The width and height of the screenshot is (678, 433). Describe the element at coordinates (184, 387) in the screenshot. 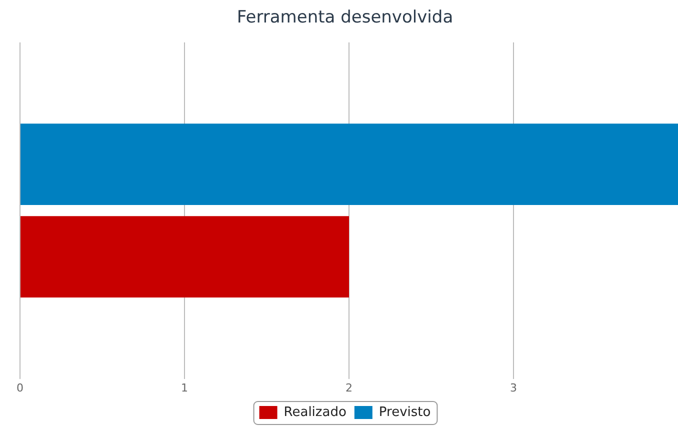

I see `x-tick-label: 1` at that location.